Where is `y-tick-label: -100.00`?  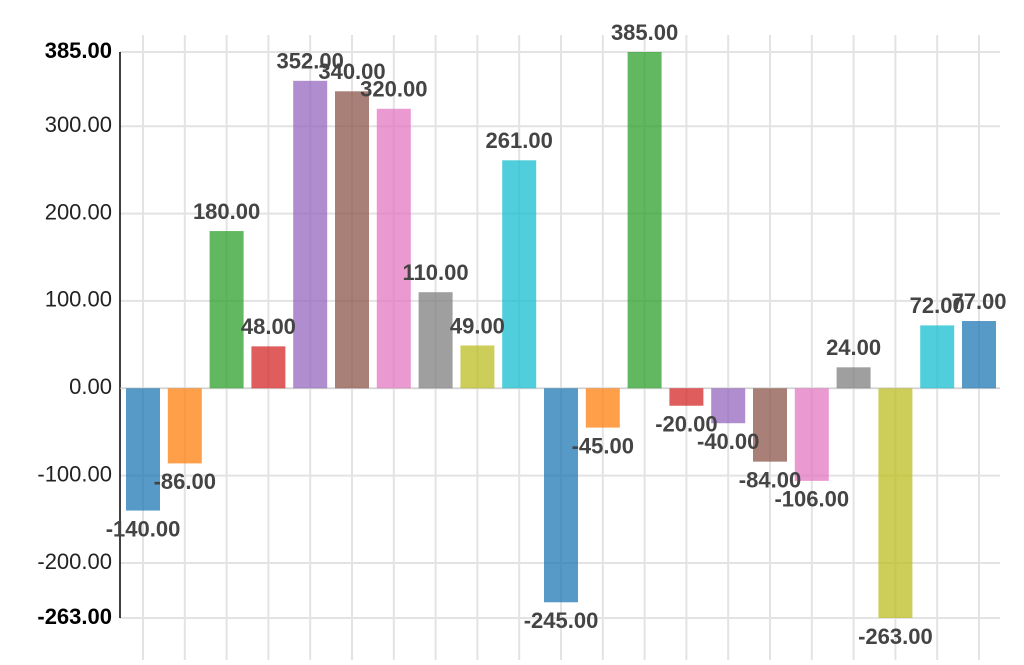
y-tick-label: -100.00 is located at coordinates (74, 473).